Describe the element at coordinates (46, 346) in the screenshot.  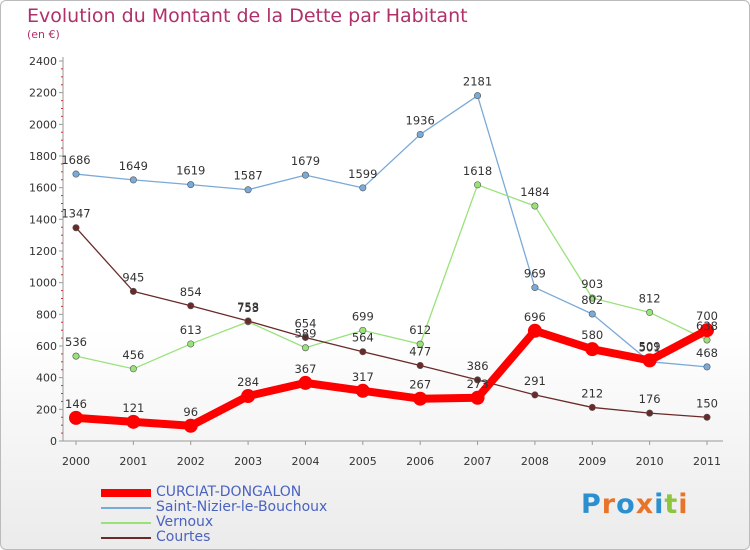
I see `y-tick-label: 600` at that location.